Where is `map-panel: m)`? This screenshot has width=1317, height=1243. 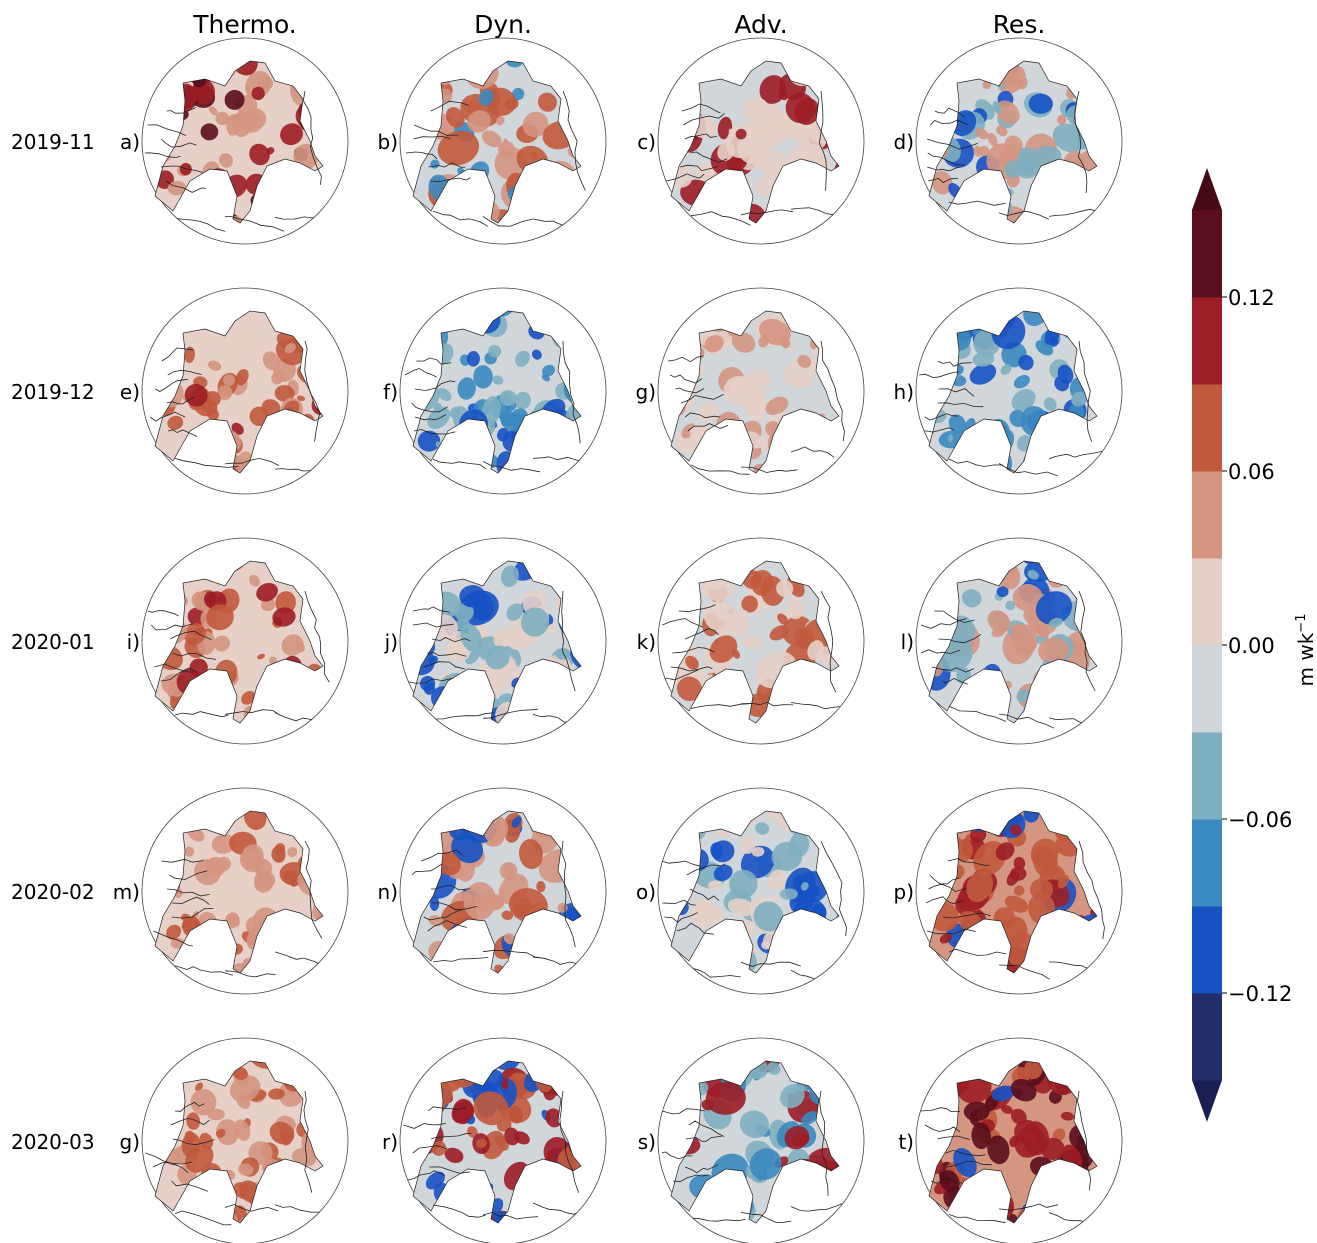
map-panel: m) is located at coordinates (231, 891).